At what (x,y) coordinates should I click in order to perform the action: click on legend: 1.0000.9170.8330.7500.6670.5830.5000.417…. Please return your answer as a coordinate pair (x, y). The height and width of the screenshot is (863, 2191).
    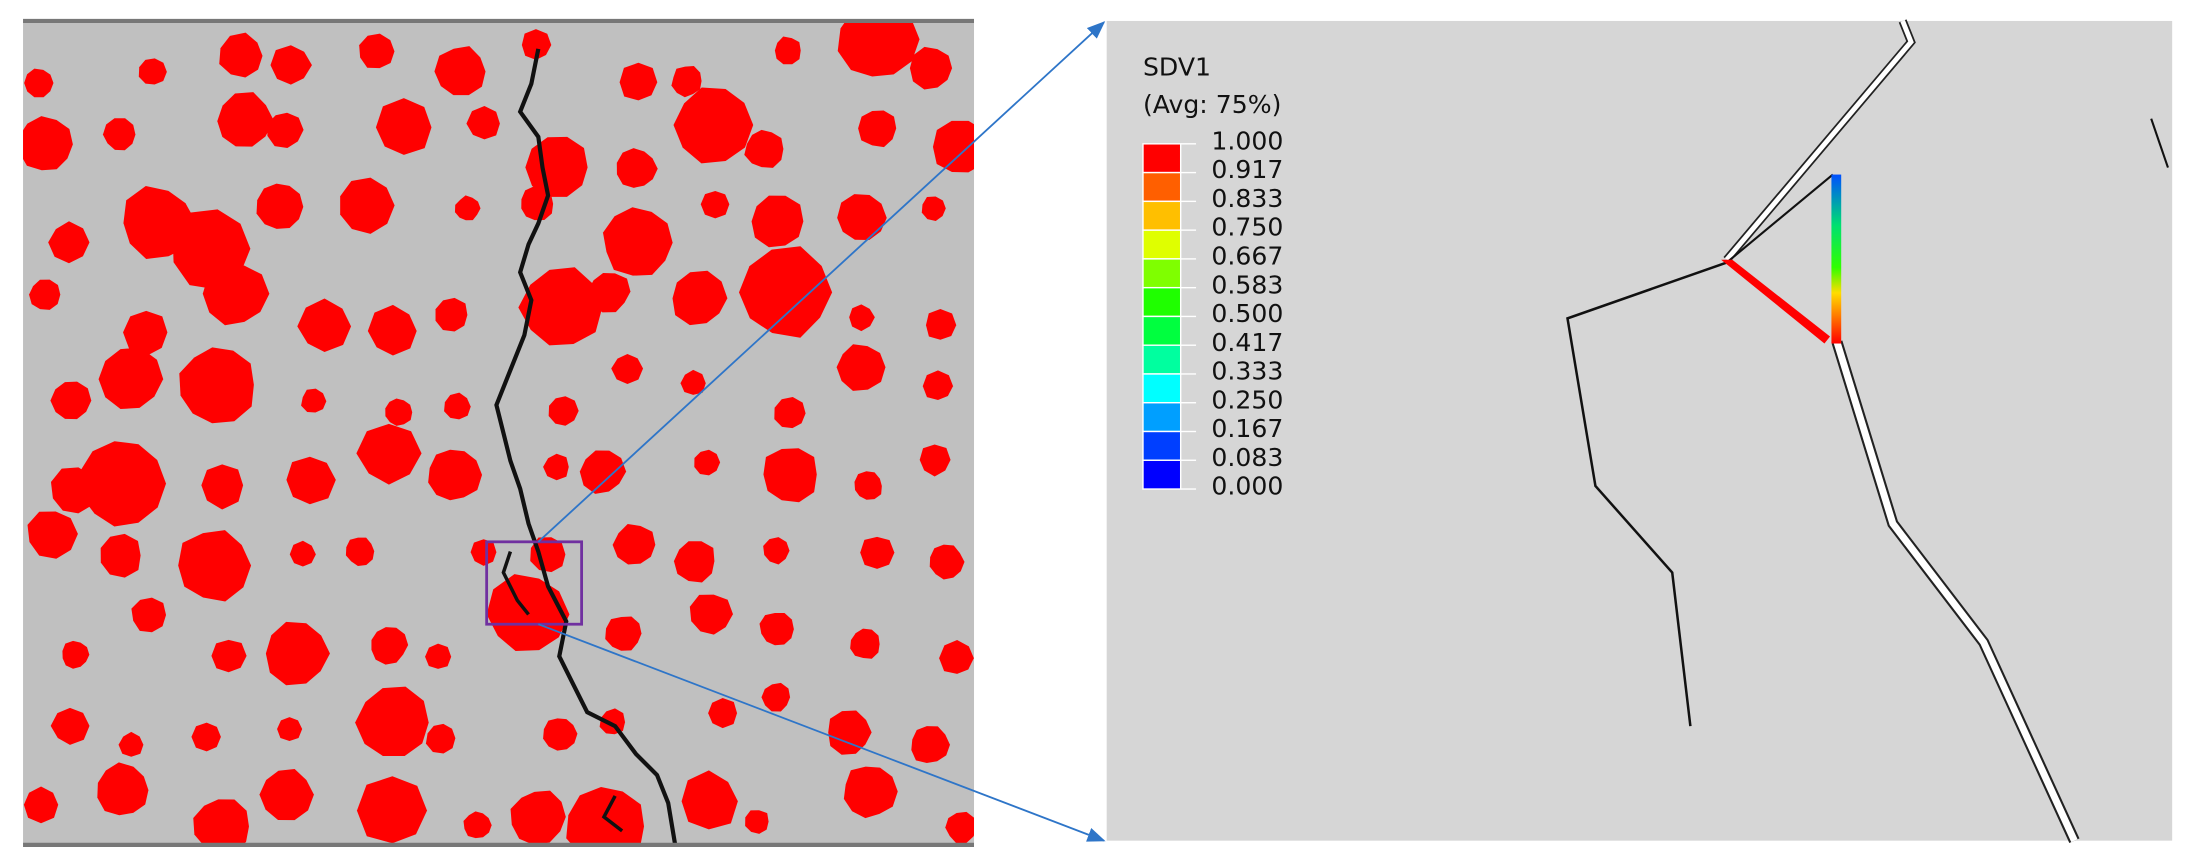
    Looking at the image, I should click on (1212, 313).